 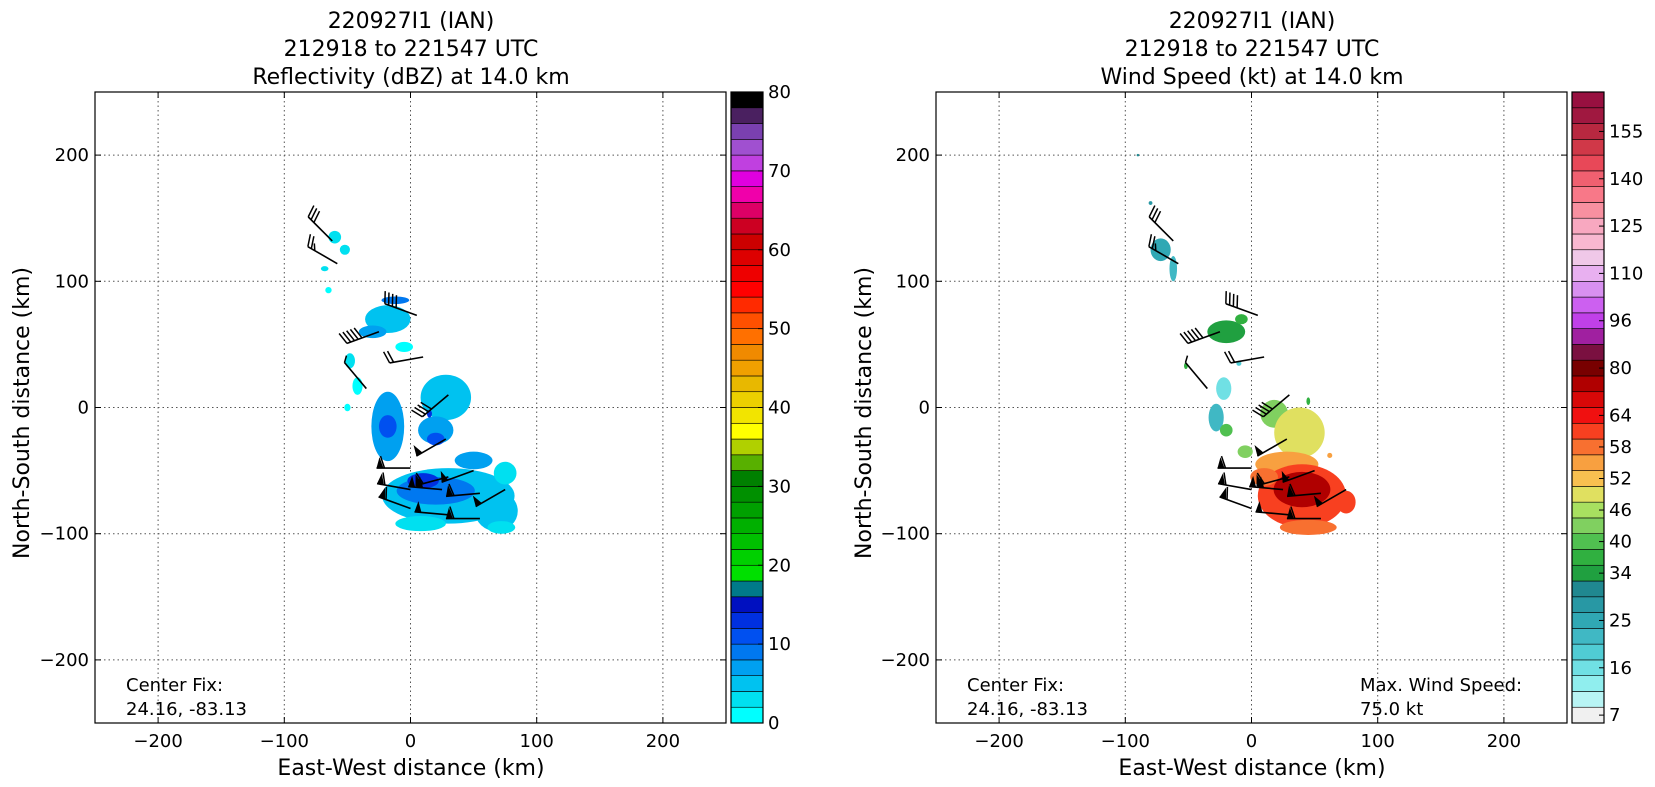 What do you see at coordinates (410, 741) in the screenshot?
I see `x-tick-label: 0` at bounding box center [410, 741].